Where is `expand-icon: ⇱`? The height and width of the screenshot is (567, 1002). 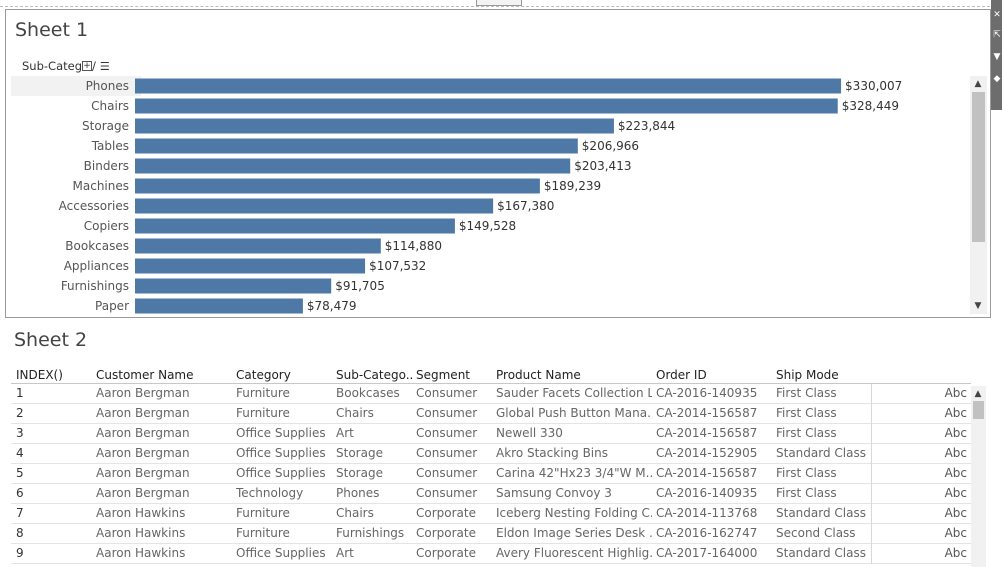 expand-icon: ⇱ is located at coordinates (997, 35).